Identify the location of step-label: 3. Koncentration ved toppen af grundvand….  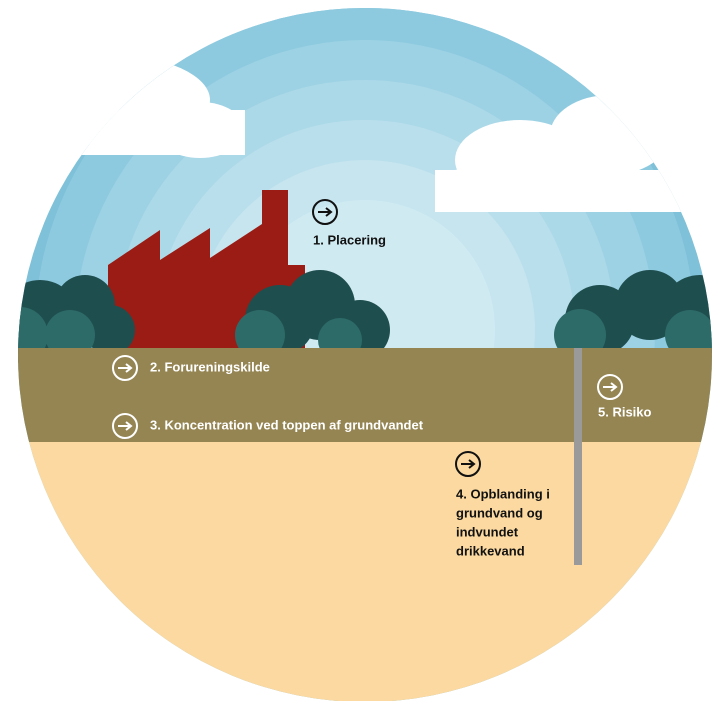
(287, 424).